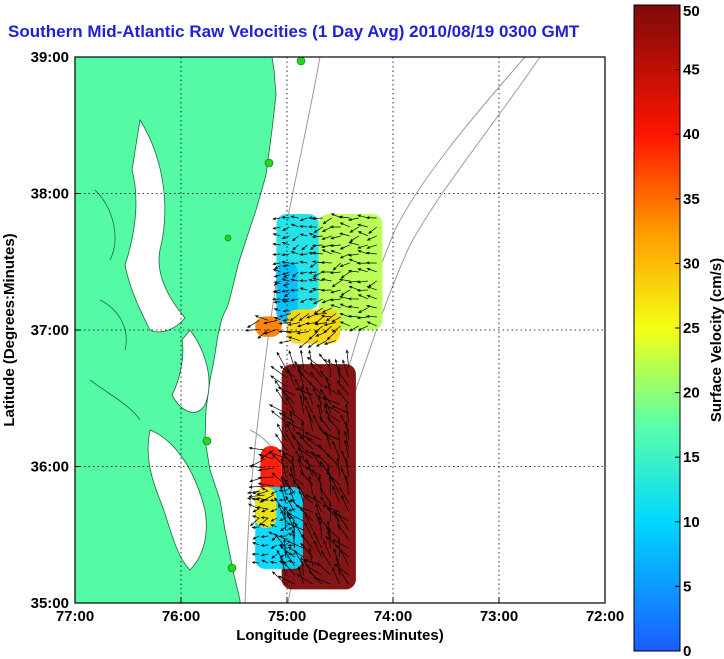 The height and width of the screenshot is (659, 724). What do you see at coordinates (50, 603) in the screenshot?
I see `y-tick-label: 35:00` at bounding box center [50, 603].